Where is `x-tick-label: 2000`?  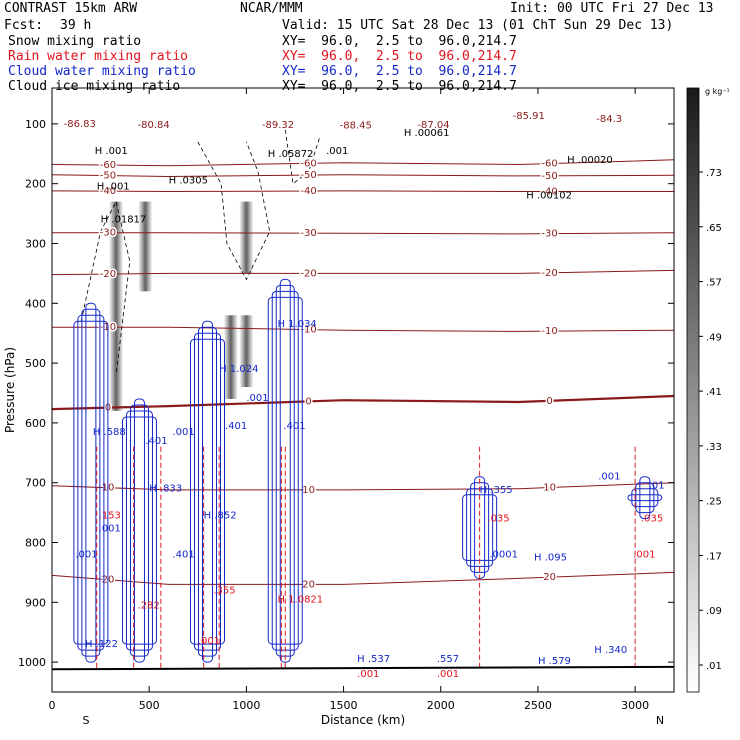 x-tick-label: 2000 is located at coordinates (441, 705).